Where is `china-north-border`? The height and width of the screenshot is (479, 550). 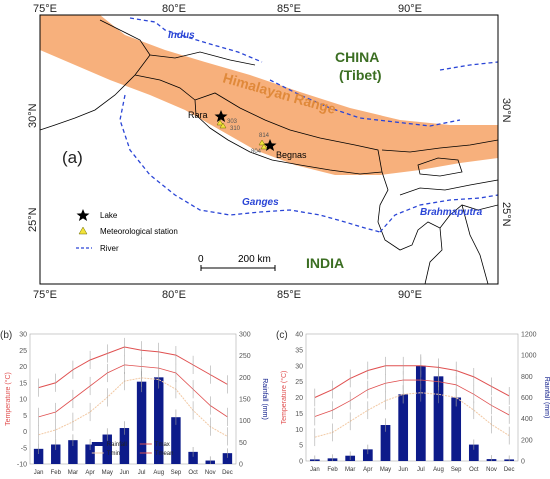
china-north-border is located at coordinates (202, 58).